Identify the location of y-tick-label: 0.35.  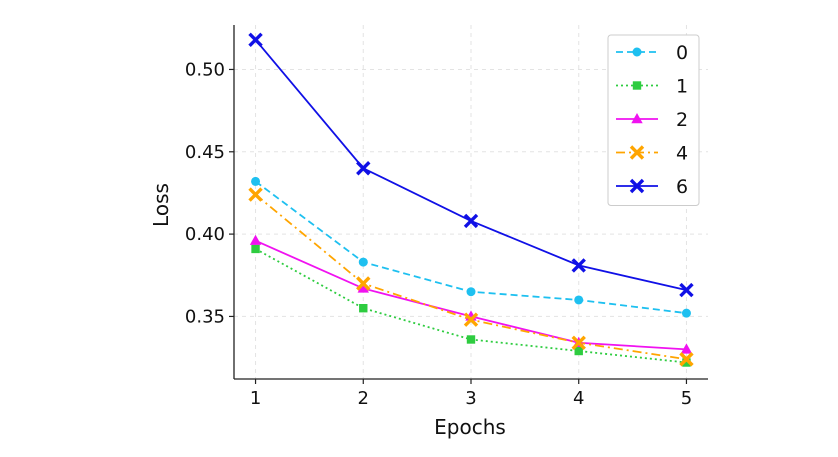
(205, 316).